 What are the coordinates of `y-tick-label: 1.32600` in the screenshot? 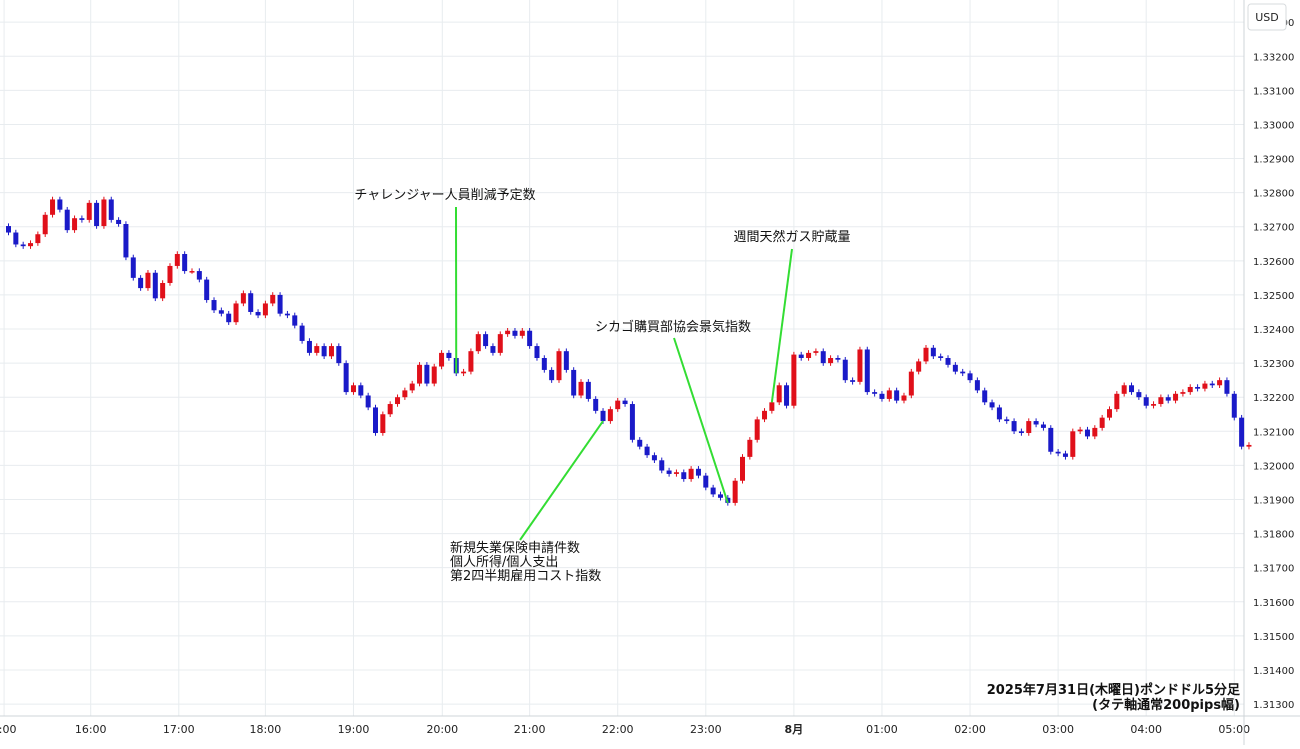 It's located at (1273, 262).